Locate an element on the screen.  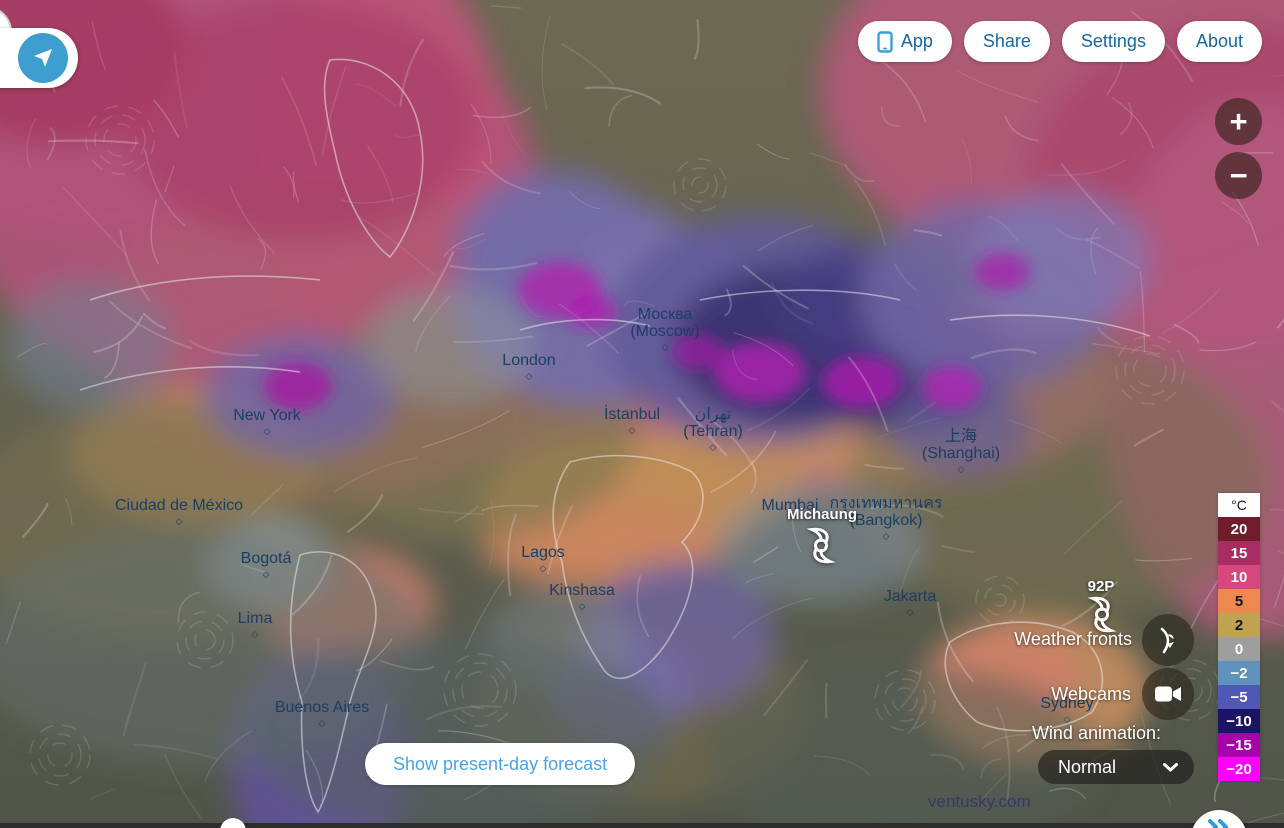
city-label-line: London is located at coordinates (529, 360).